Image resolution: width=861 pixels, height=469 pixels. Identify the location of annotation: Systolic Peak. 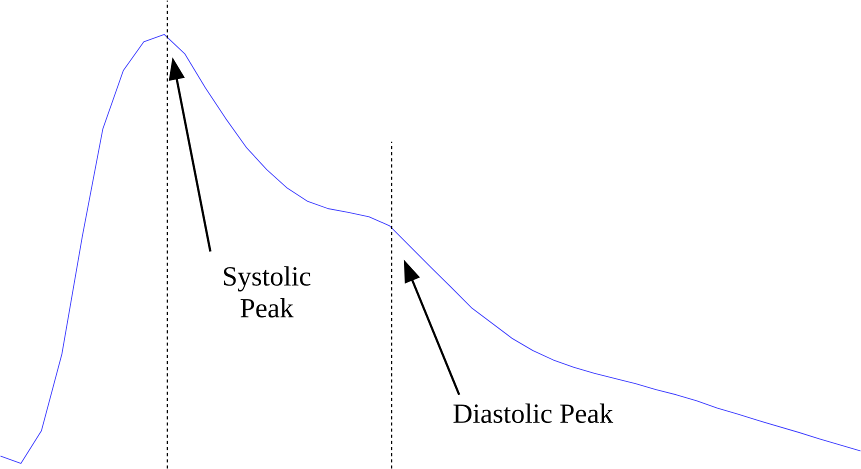
(267, 292).